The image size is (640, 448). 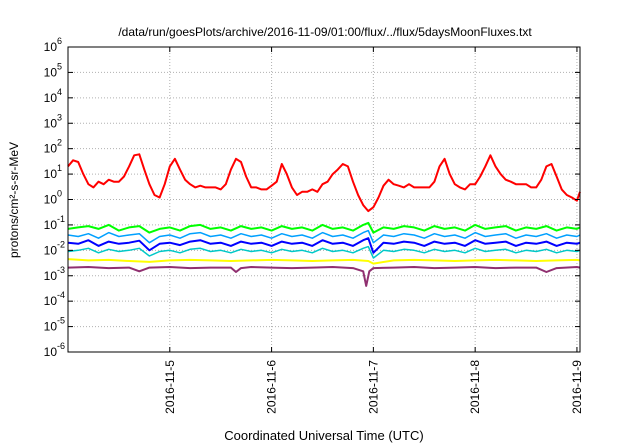 What do you see at coordinates (61, 244) in the screenshot?
I see `y-tick-exponent: -2` at bounding box center [61, 244].